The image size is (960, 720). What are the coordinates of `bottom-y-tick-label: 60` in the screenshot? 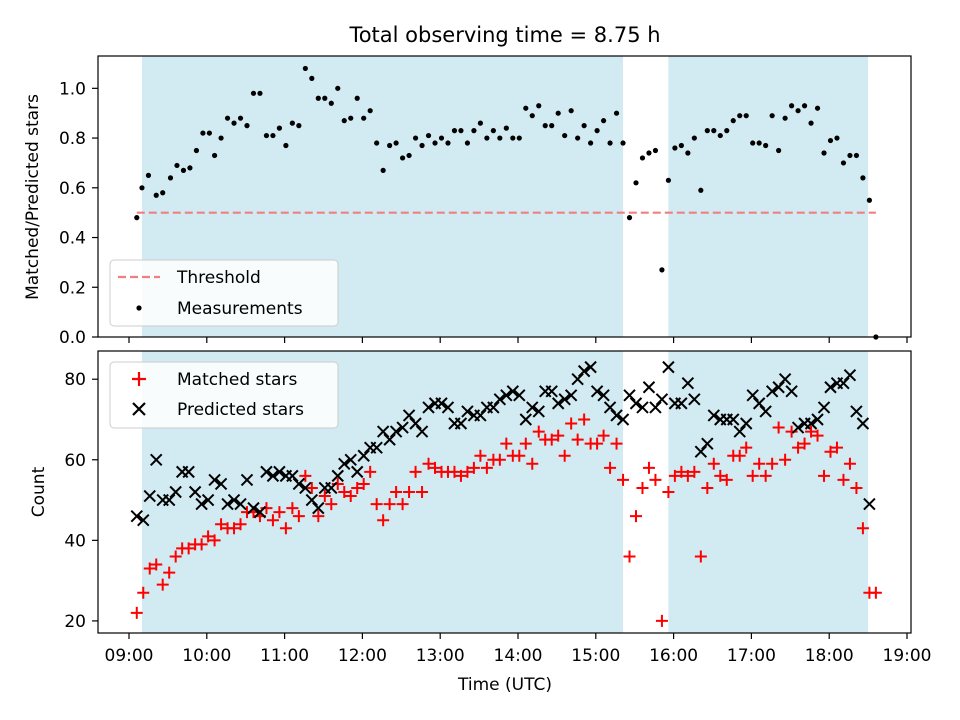 It's located at (75, 461).